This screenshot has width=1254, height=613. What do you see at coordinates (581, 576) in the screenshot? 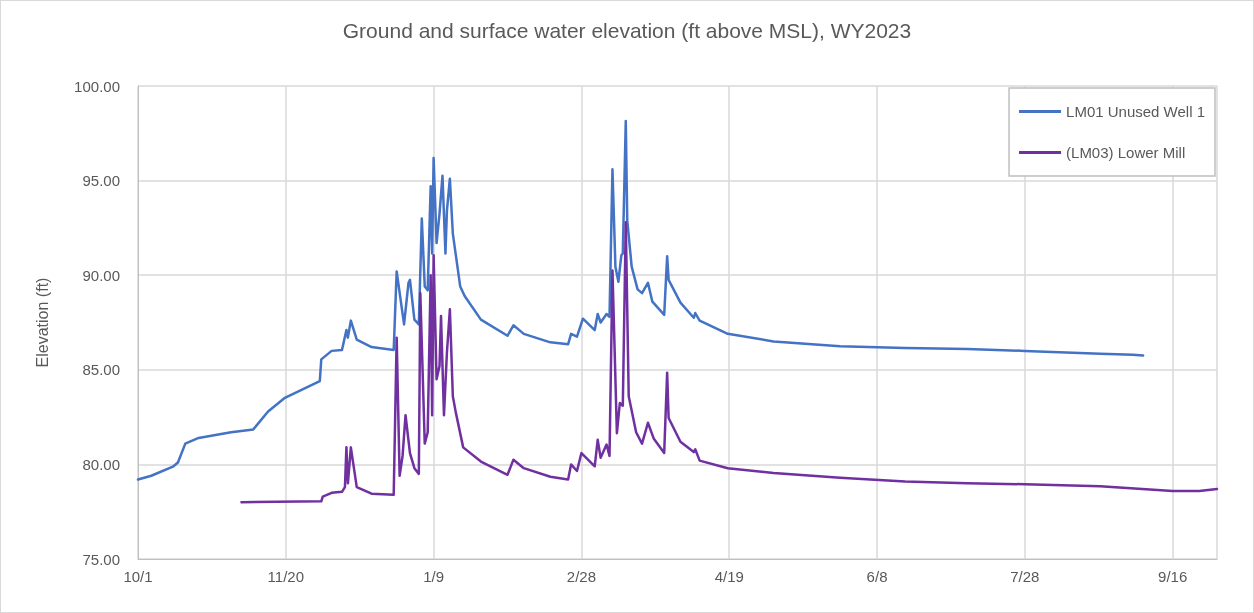
I see `x-tick-label: 2/28` at bounding box center [581, 576].